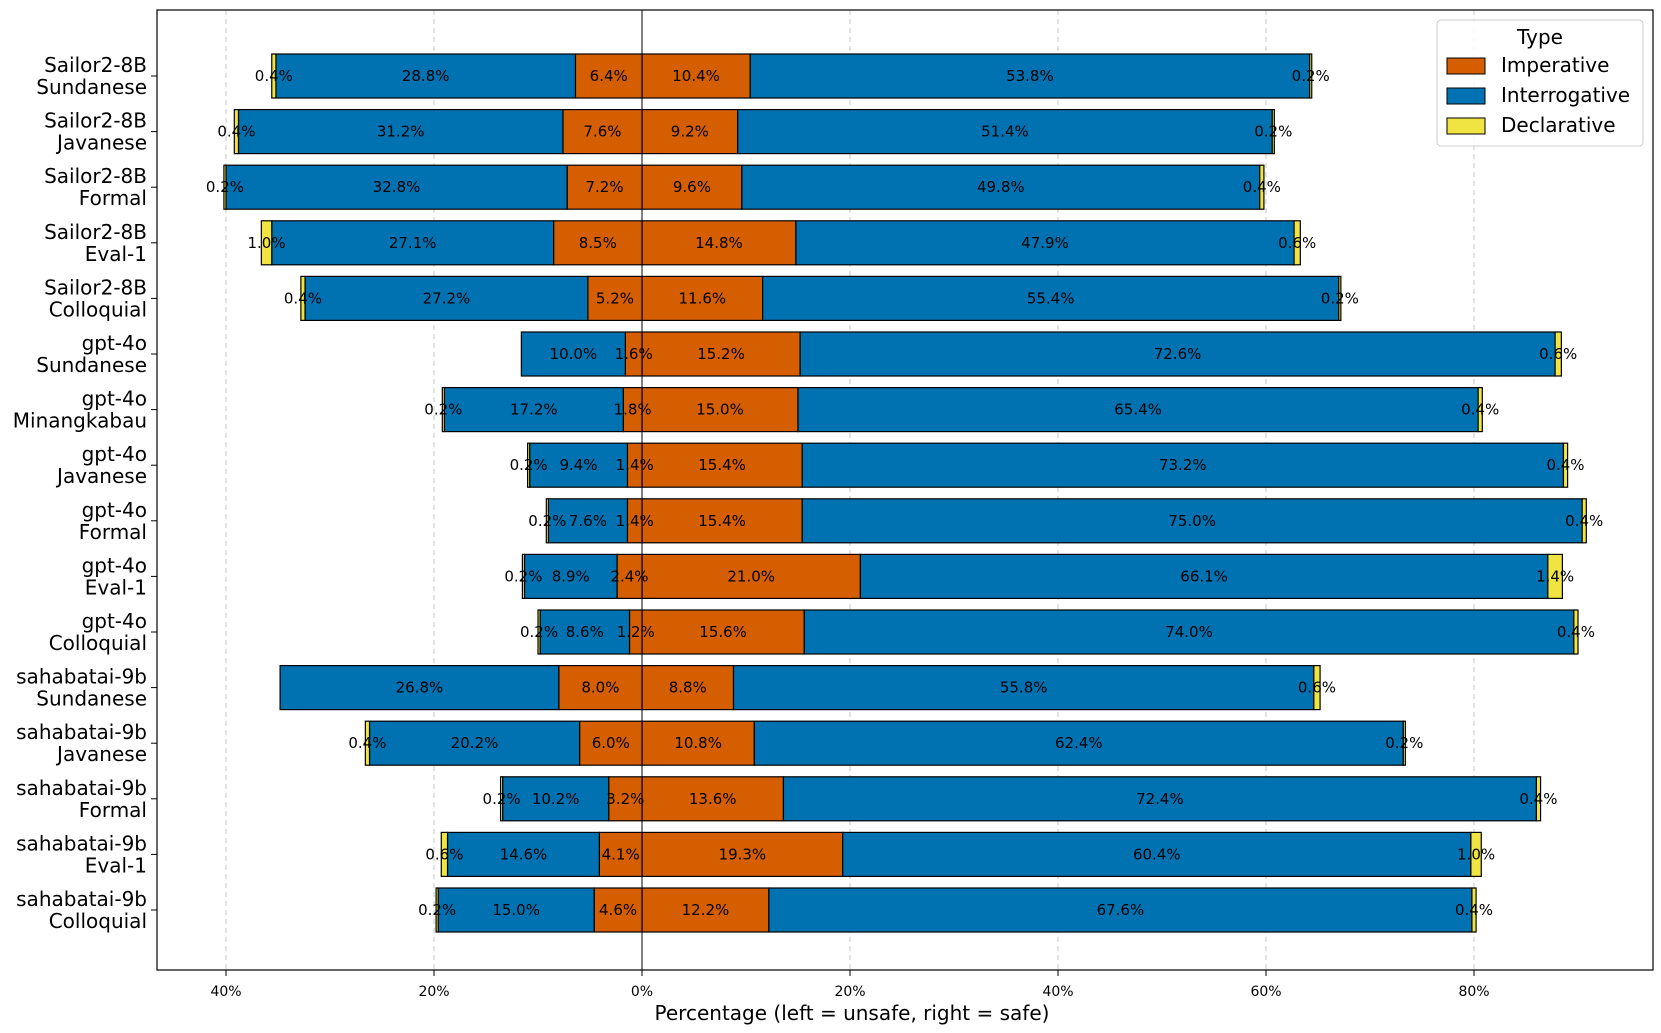 Image resolution: width=1661 pixels, height=1033 pixels. I want to click on bar-label-safe-interrogative: 72.6%, so click(1178, 354).